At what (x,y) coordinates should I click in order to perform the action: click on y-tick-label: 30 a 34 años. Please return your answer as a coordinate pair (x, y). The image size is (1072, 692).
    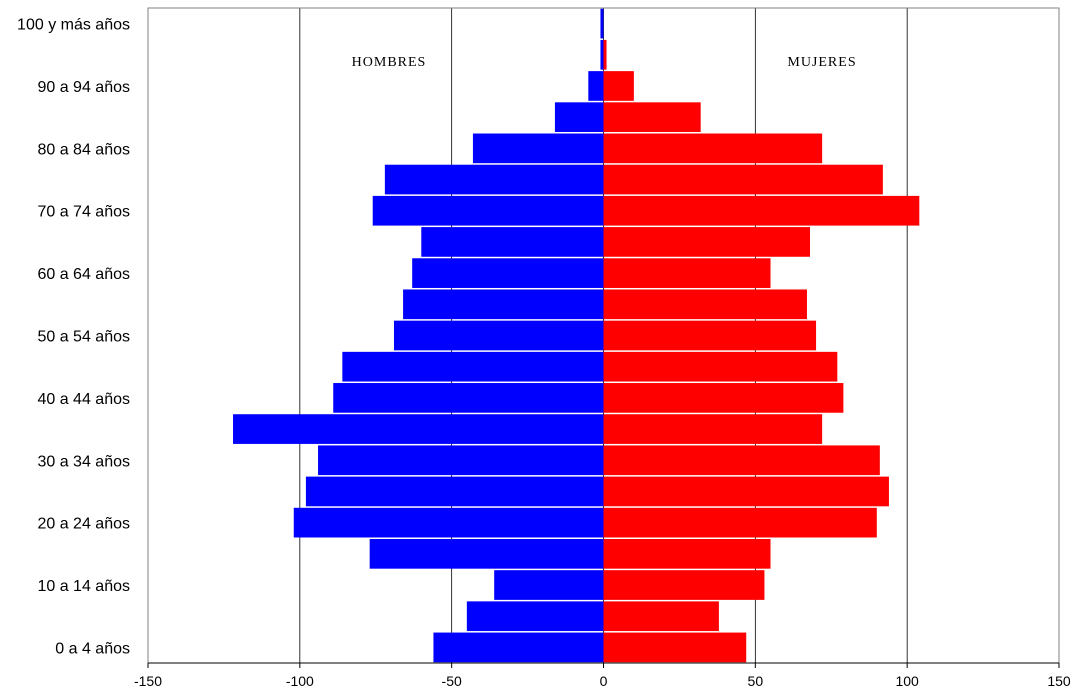
    Looking at the image, I should click on (83, 461).